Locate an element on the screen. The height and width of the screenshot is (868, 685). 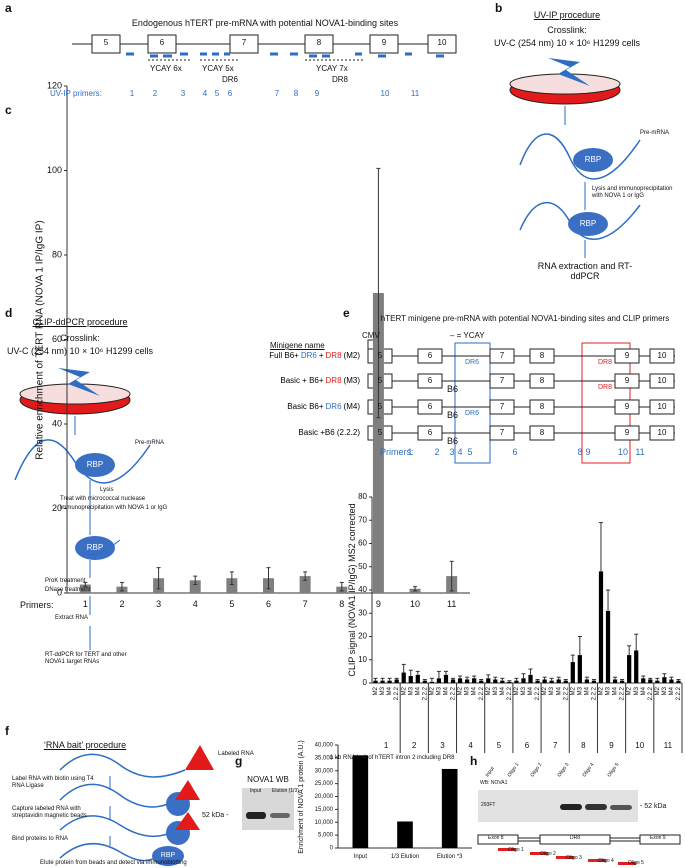
label: Extract RNA is located at coordinates (72, 618).